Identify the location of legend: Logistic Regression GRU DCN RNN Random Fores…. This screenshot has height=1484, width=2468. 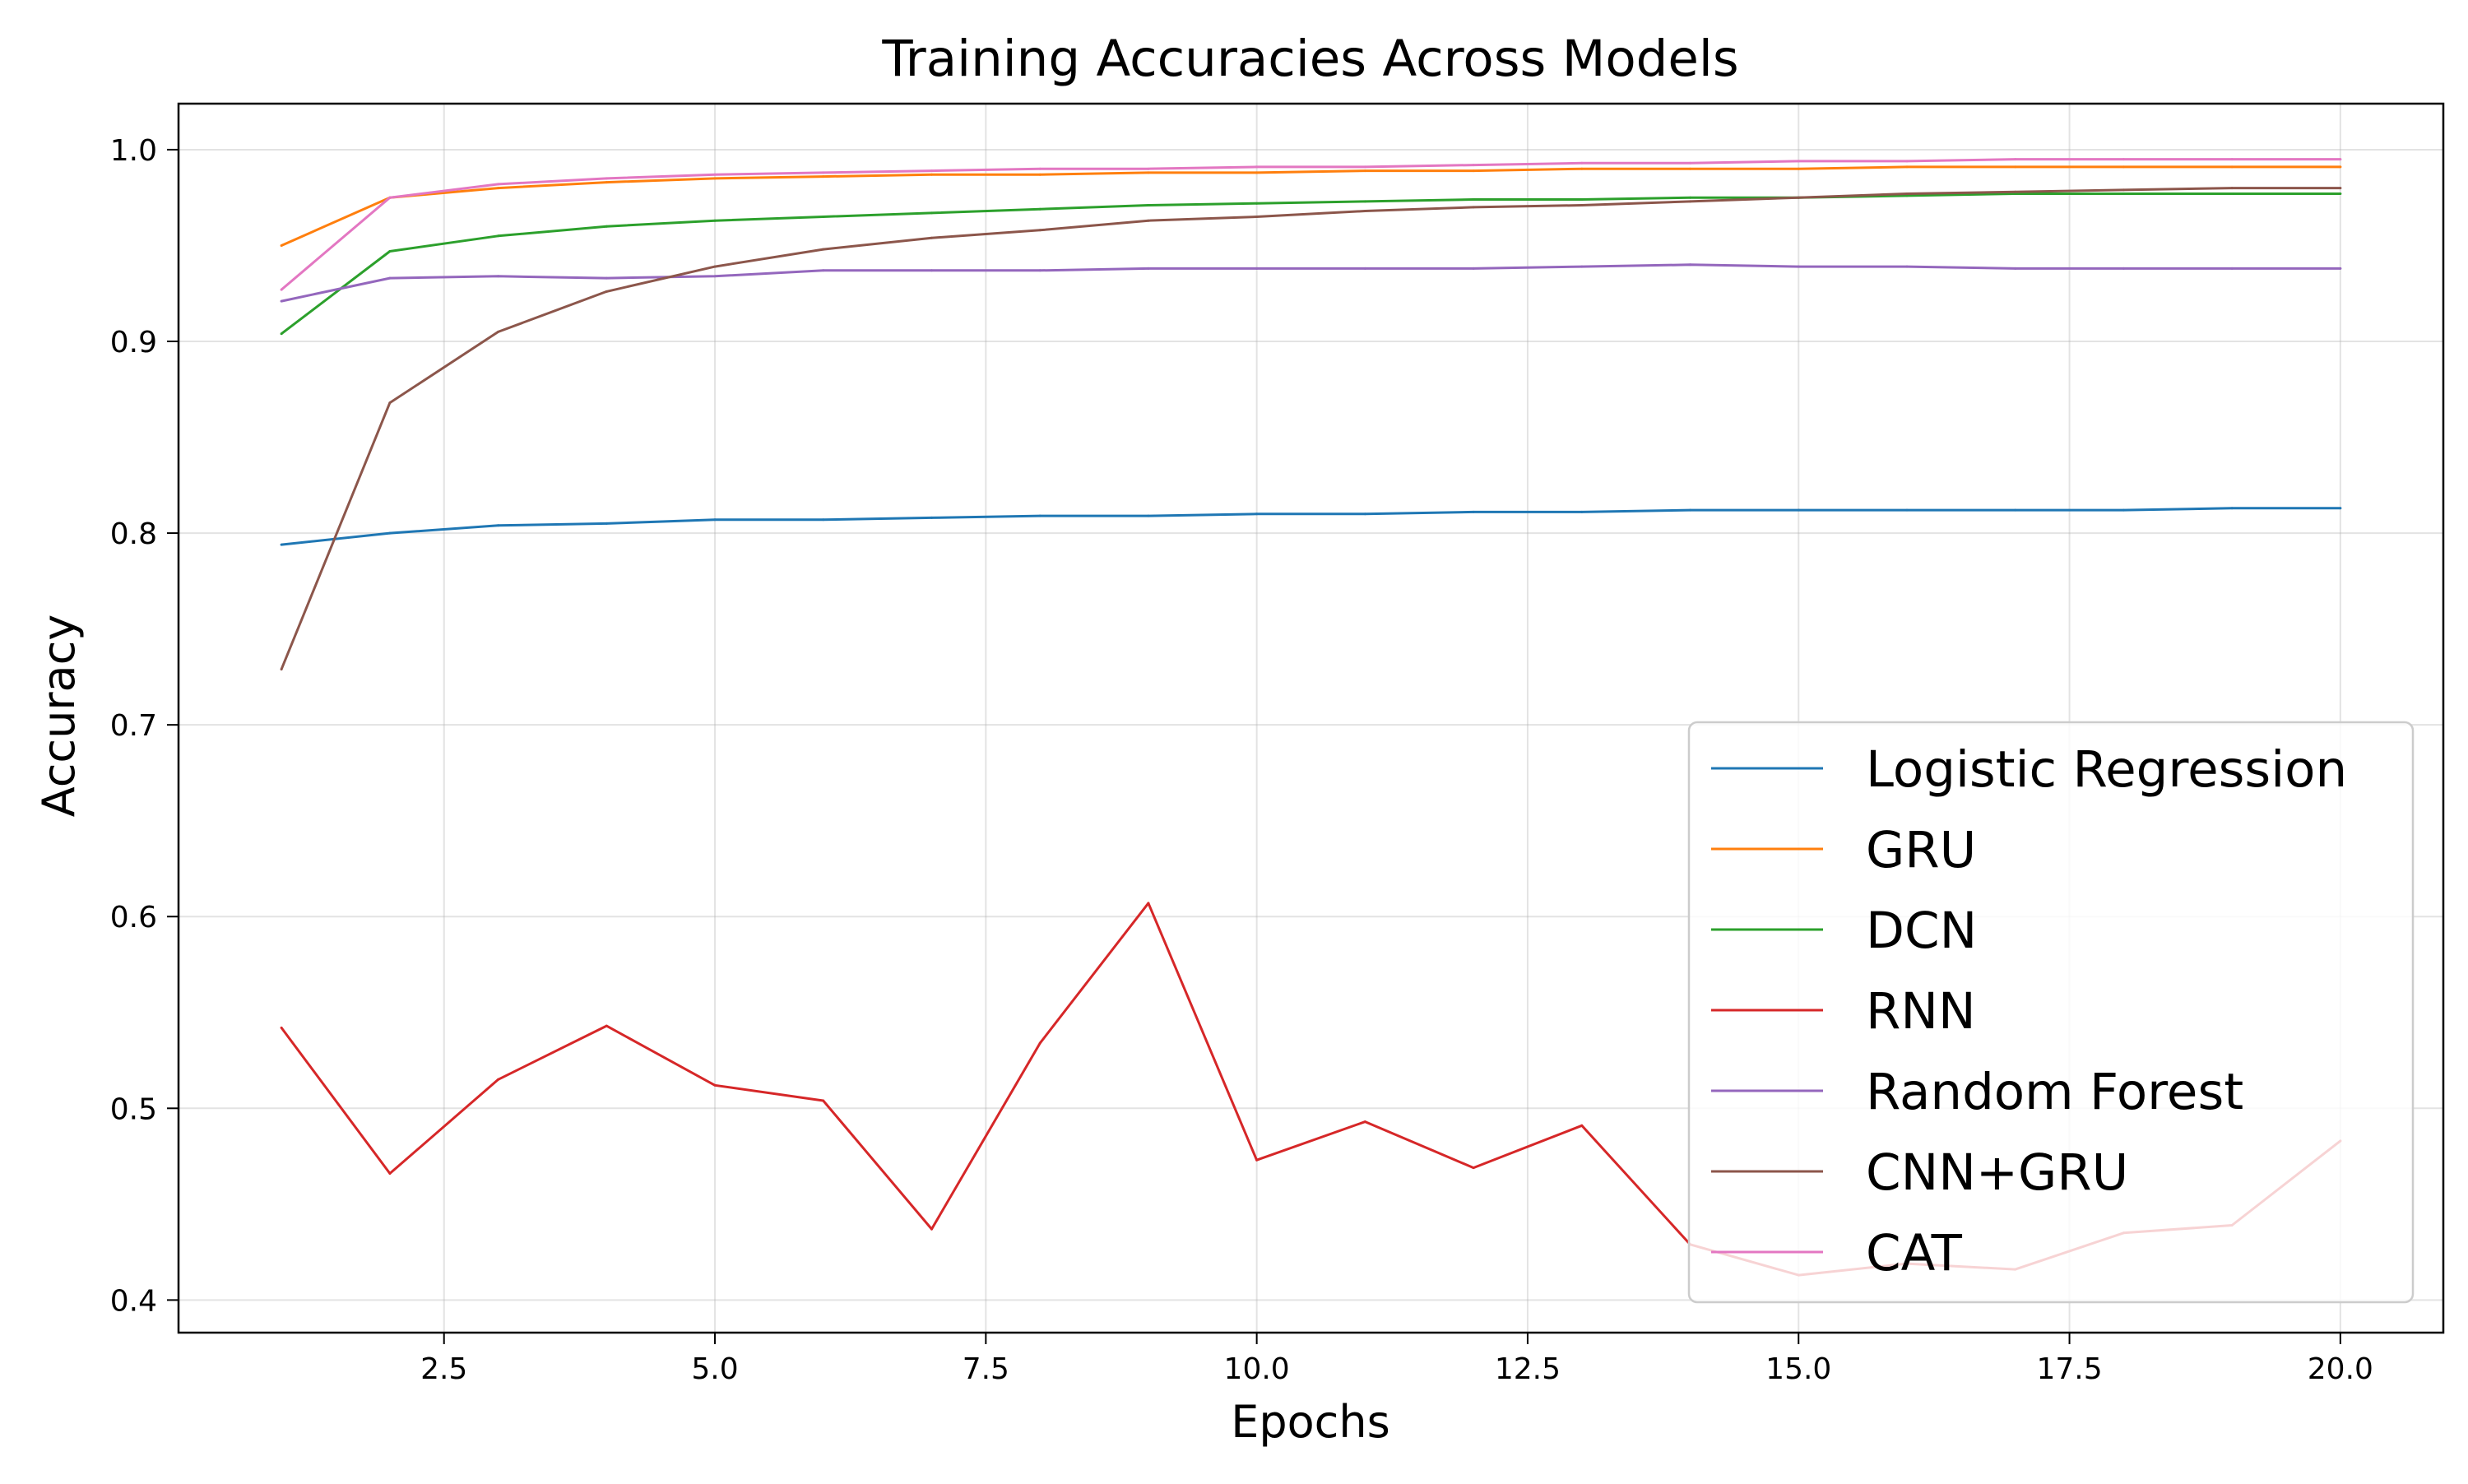
(2051, 1013).